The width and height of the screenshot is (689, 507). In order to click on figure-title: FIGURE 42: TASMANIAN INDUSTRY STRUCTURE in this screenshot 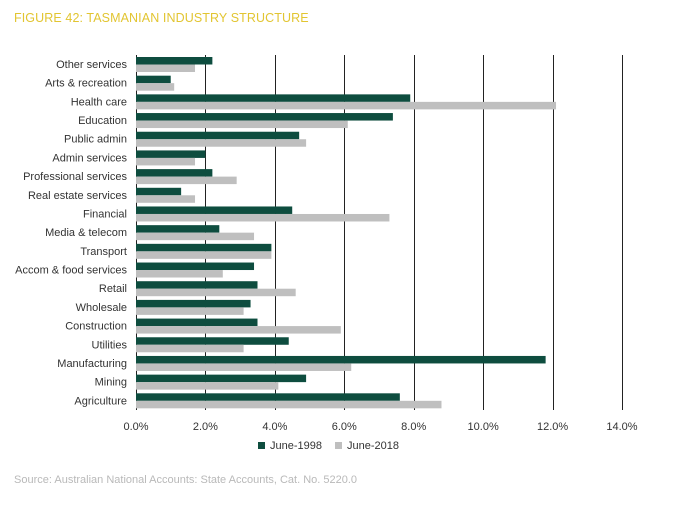, I will do `click(161, 18)`.